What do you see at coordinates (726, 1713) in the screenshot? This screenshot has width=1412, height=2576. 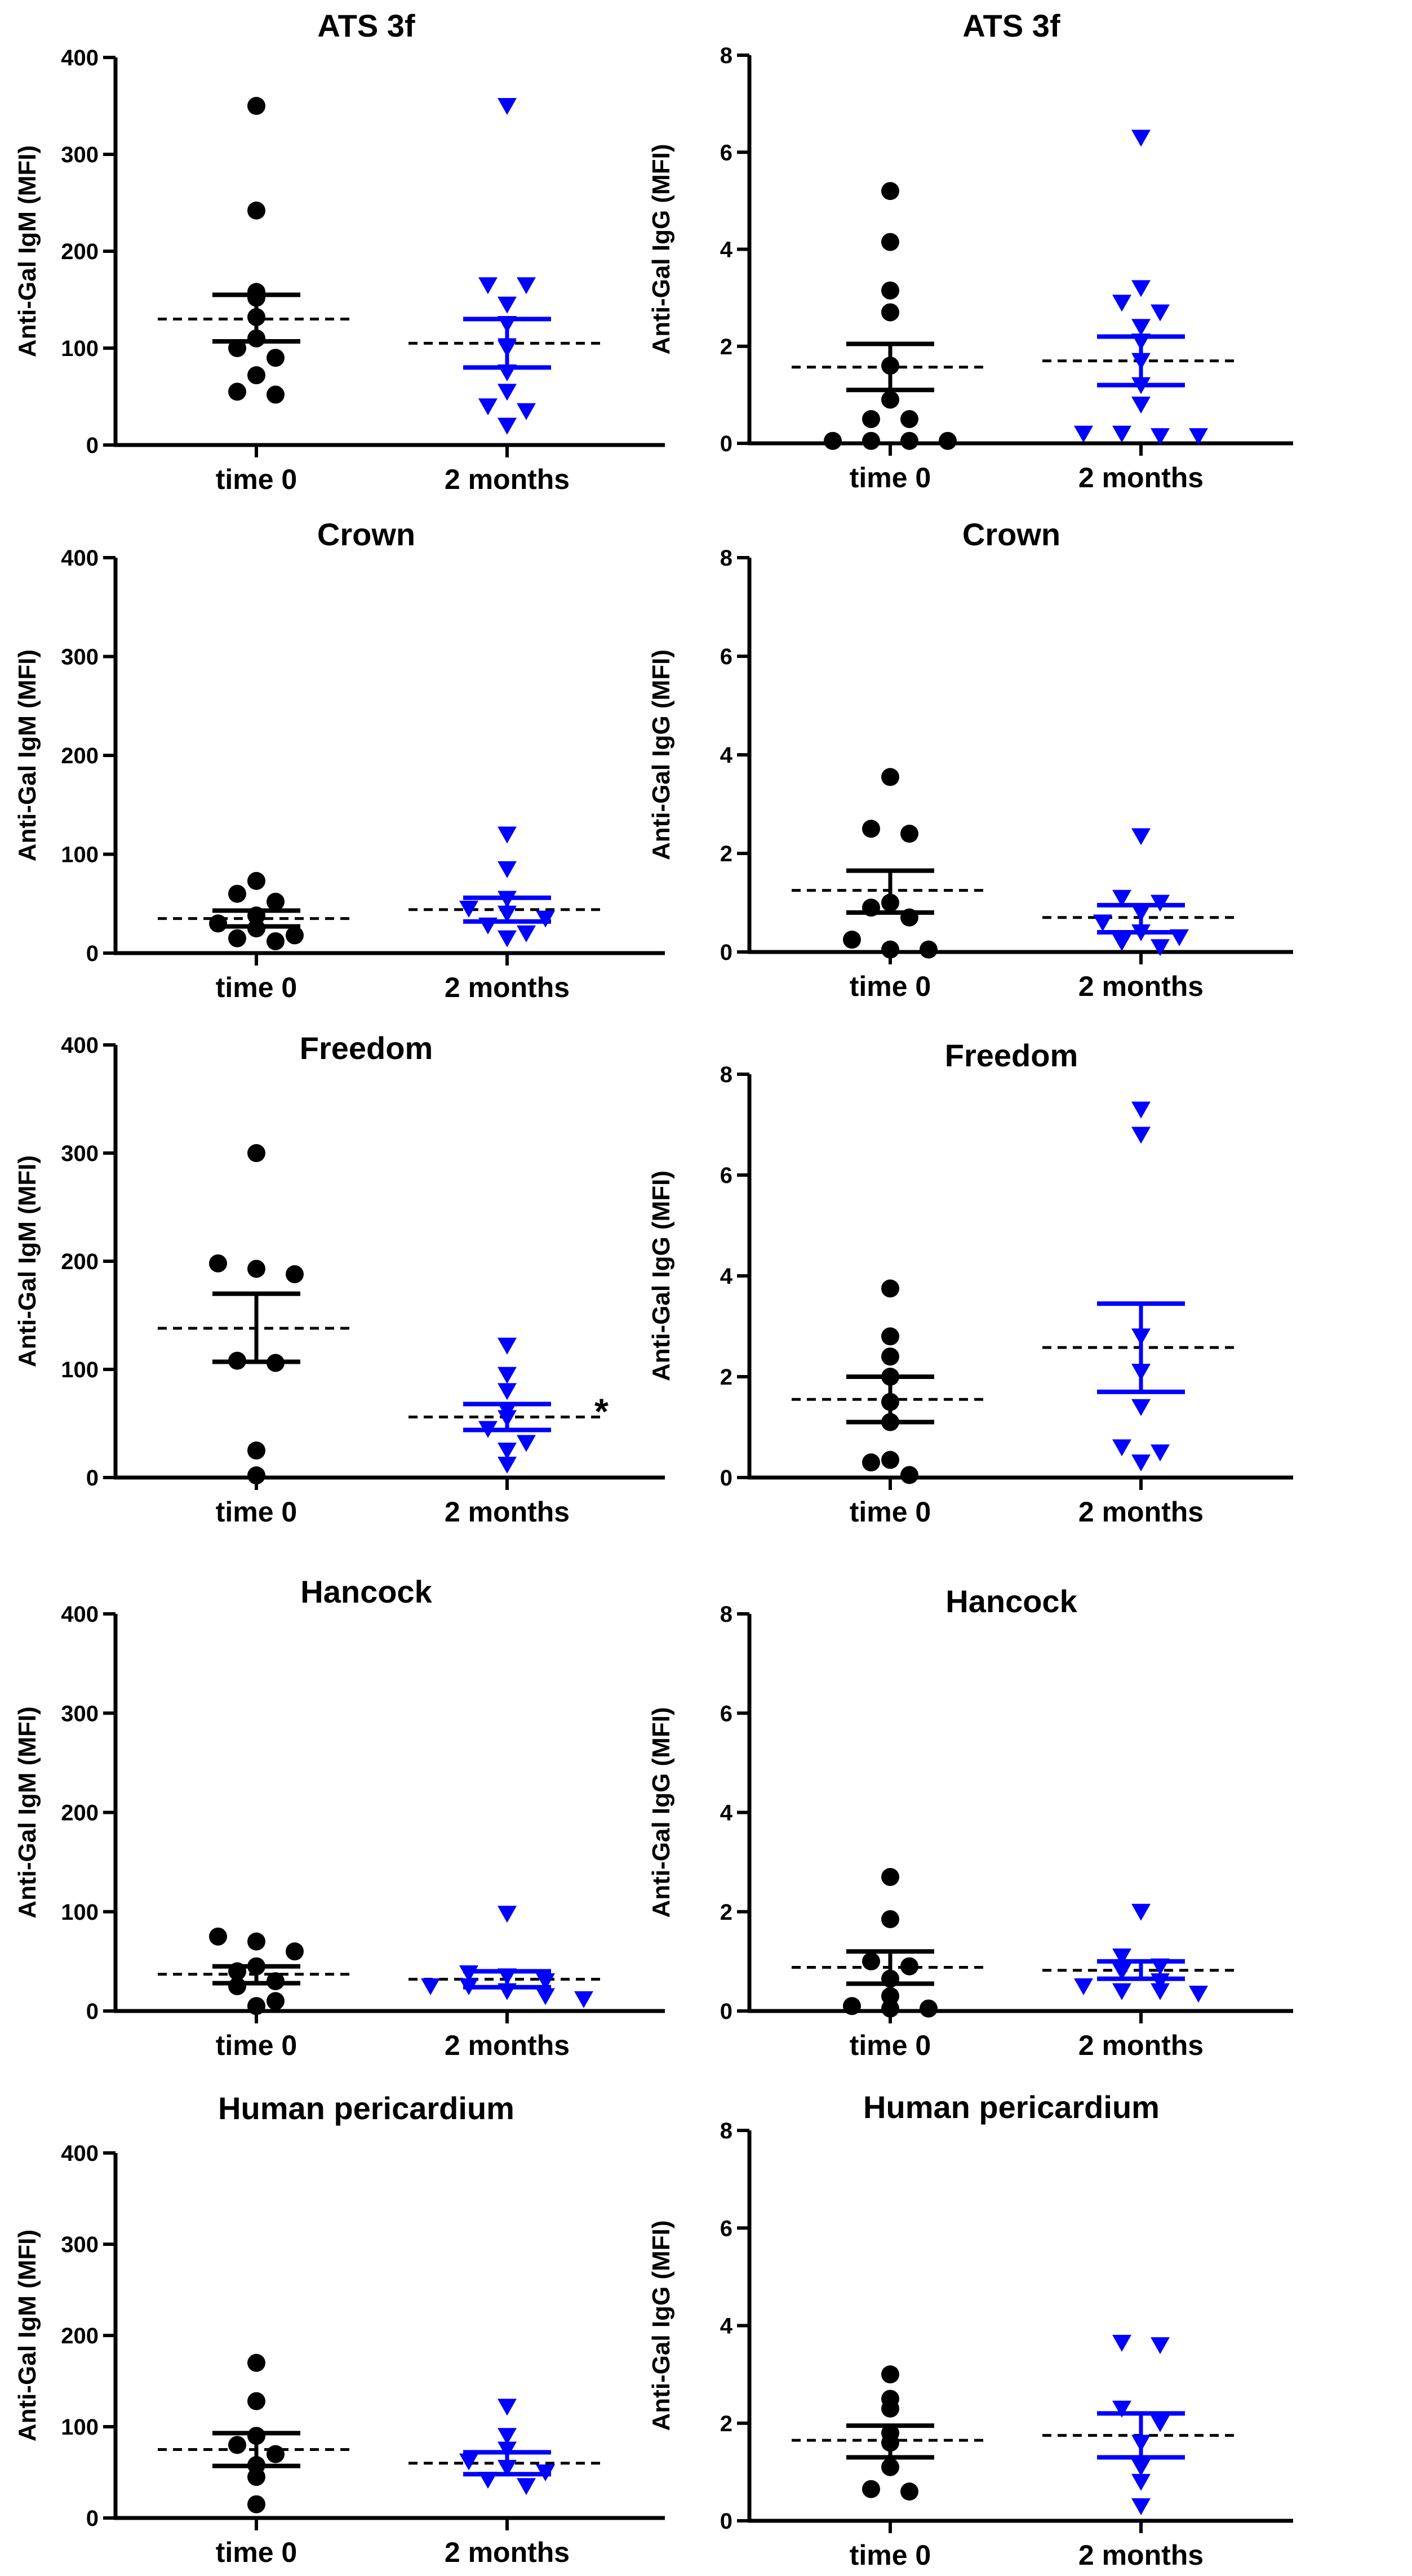 I see `y-tick-label: 6` at bounding box center [726, 1713].